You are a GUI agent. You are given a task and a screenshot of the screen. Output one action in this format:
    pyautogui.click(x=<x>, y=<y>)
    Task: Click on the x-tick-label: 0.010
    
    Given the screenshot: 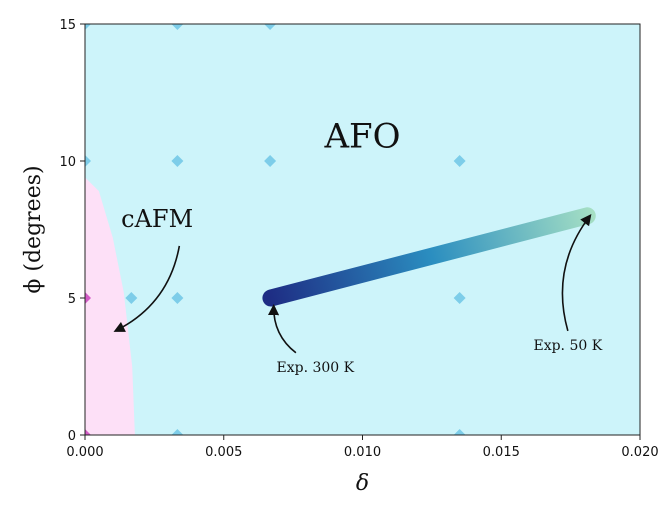 What is the action you would take?
    pyautogui.click(x=362, y=452)
    